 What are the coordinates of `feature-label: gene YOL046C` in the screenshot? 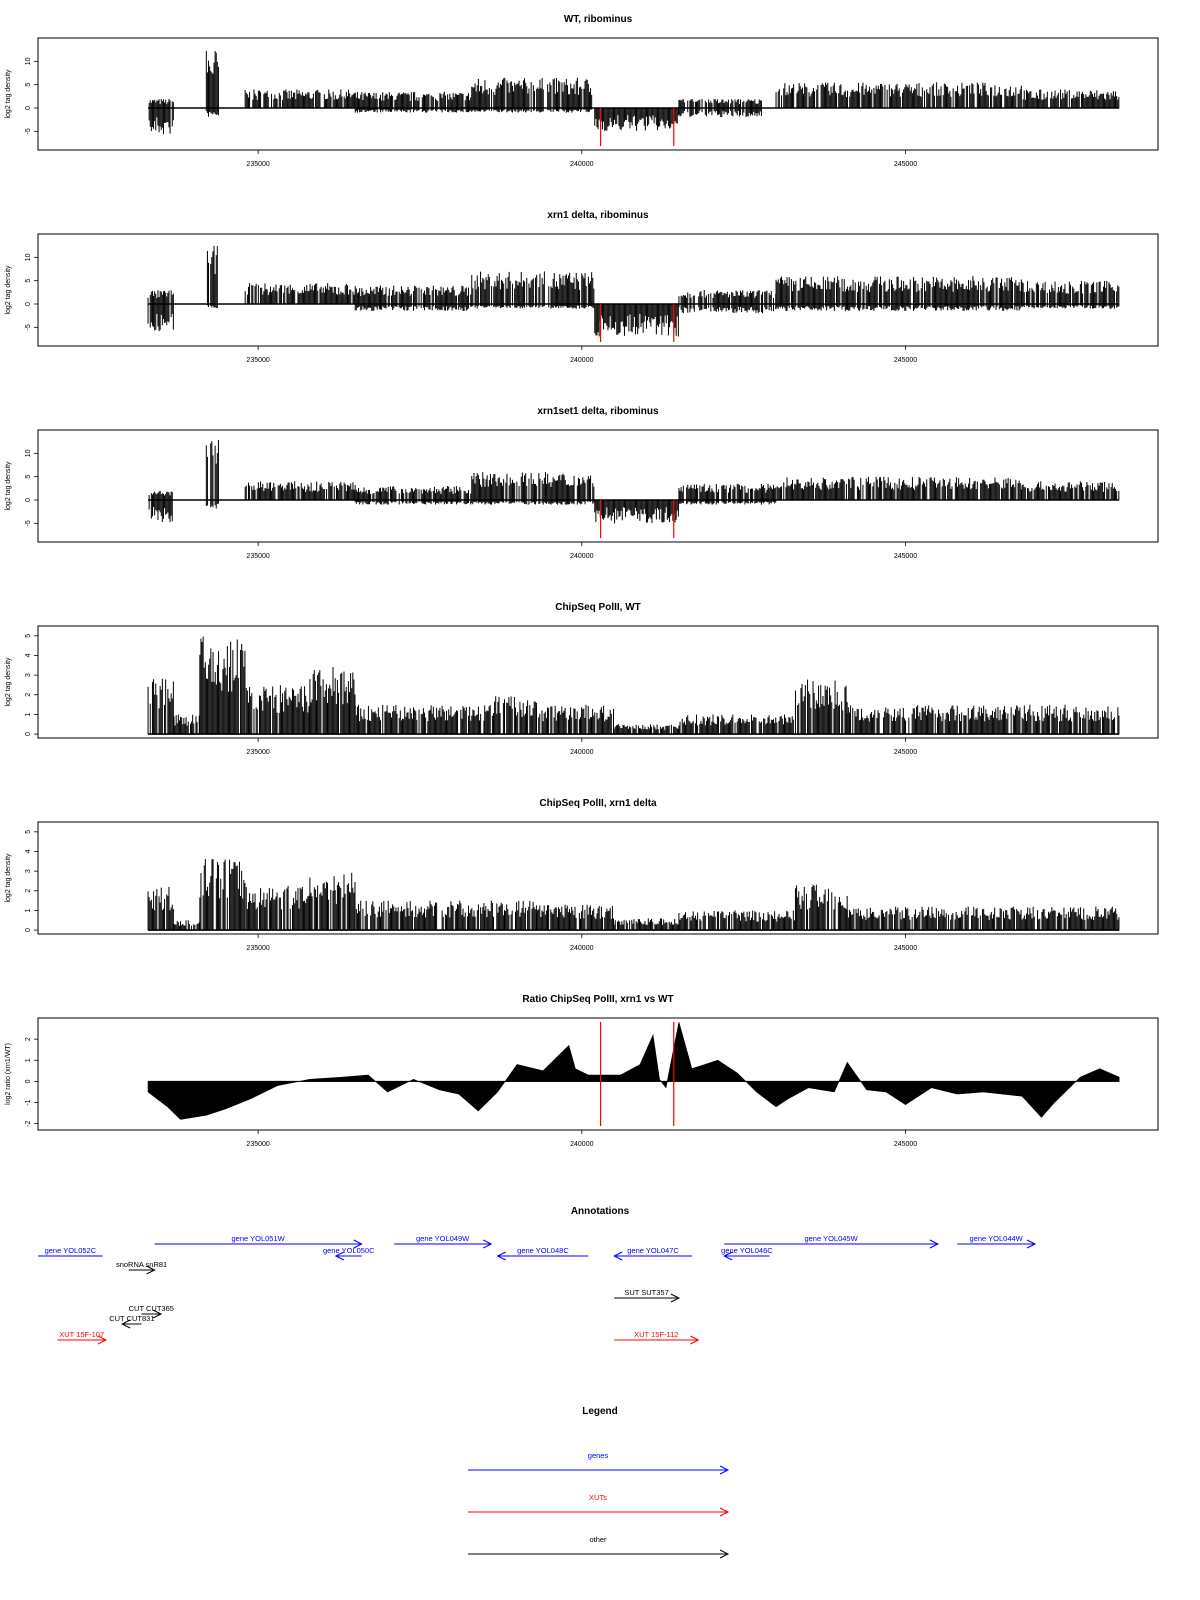 It's located at (747, 1250).